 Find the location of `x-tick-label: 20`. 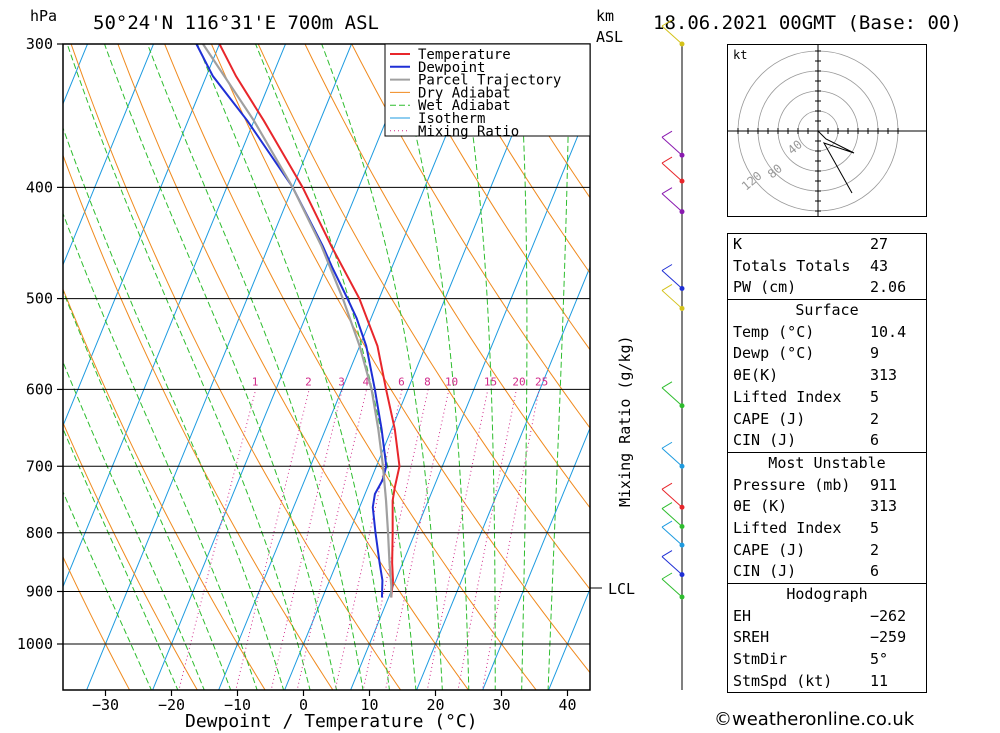

x-tick-label: 20 is located at coordinates (435, 705).